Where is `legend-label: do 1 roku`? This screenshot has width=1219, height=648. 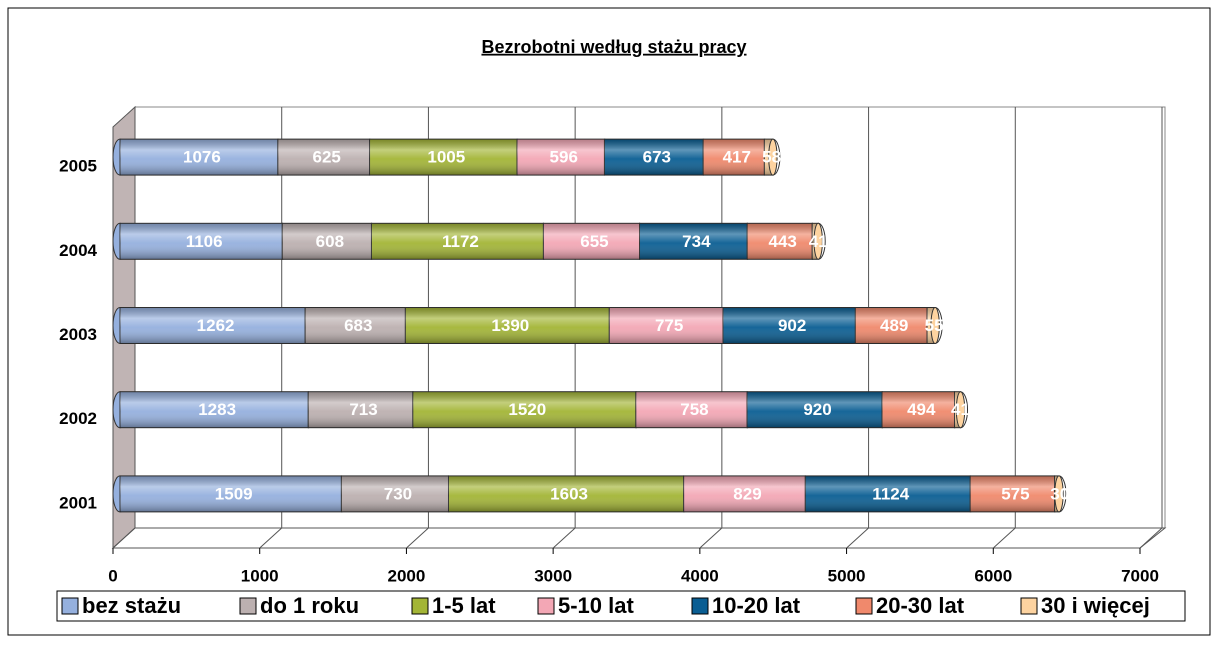
legend-label: do 1 roku is located at coordinates (309, 605).